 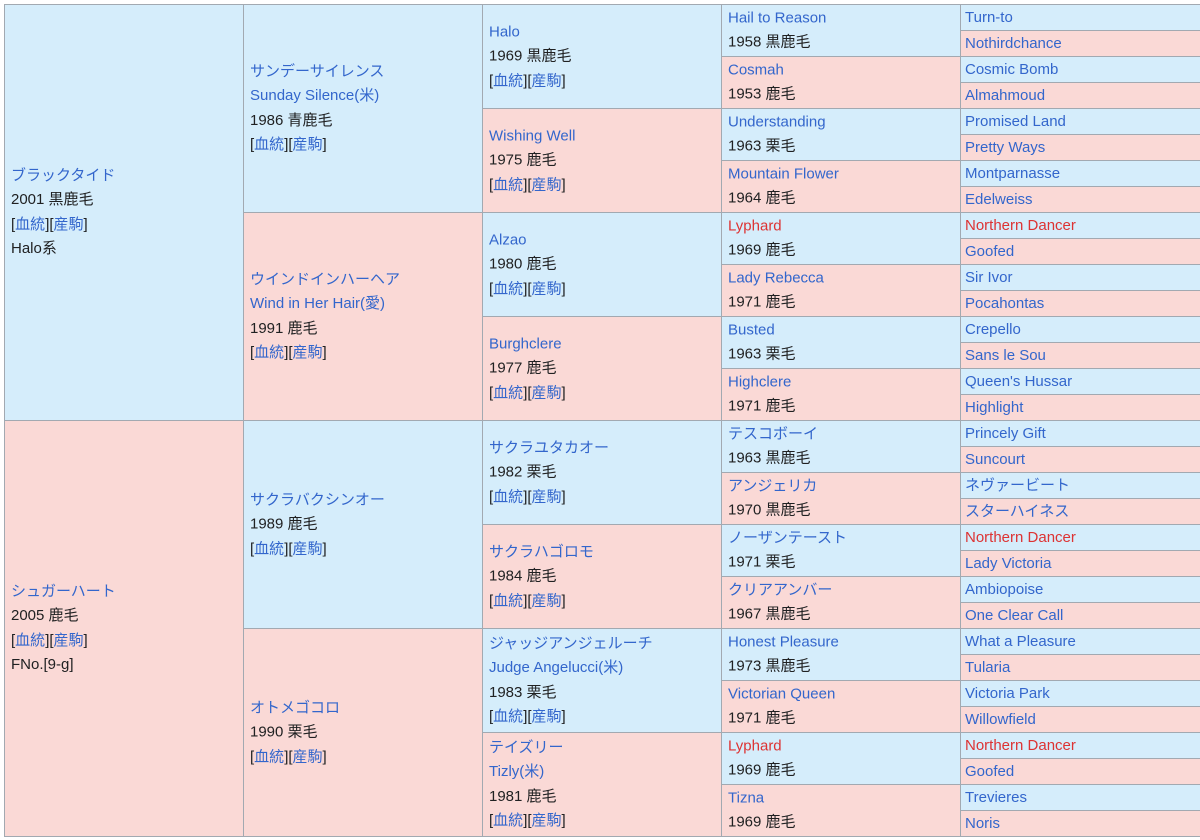 I want to click on horse-name-link: Lady Victoria, so click(x=1008, y=563).